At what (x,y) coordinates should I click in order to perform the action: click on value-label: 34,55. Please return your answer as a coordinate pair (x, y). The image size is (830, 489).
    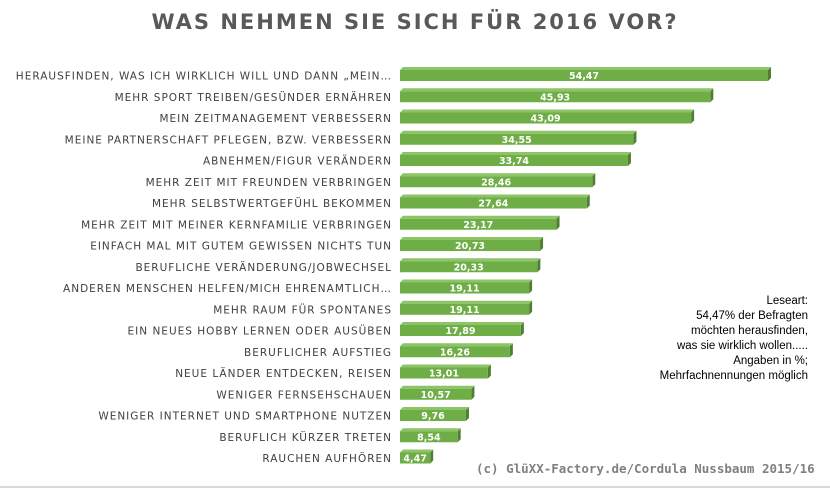
    Looking at the image, I should click on (517, 140).